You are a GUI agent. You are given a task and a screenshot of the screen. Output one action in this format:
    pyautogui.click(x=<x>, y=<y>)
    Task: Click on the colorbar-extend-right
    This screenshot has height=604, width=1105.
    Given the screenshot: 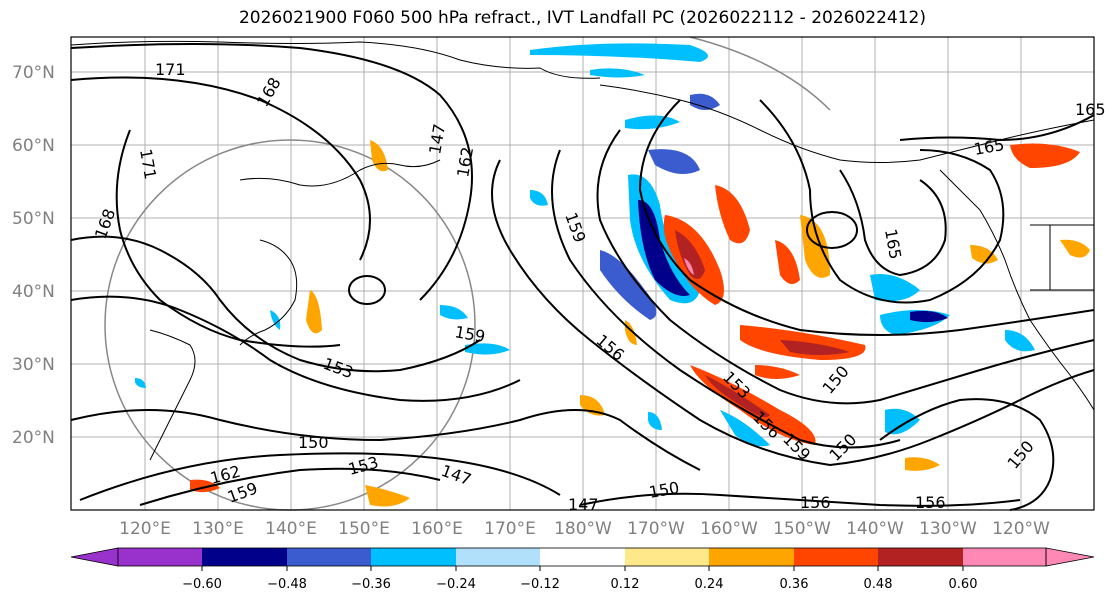 What is the action you would take?
    pyautogui.click(x=1070, y=557)
    